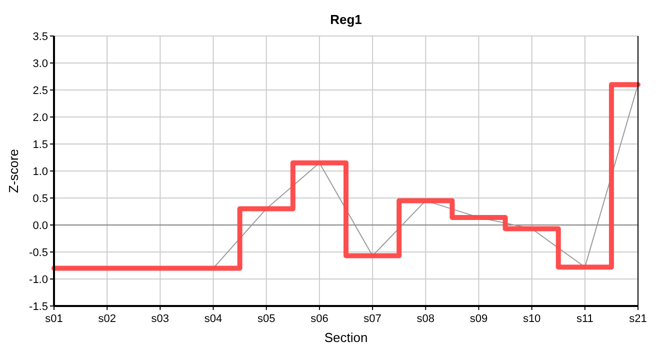 The width and height of the screenshot is (660, 360). I want to click on y-axis-title: Z-score, so click(13, 171).